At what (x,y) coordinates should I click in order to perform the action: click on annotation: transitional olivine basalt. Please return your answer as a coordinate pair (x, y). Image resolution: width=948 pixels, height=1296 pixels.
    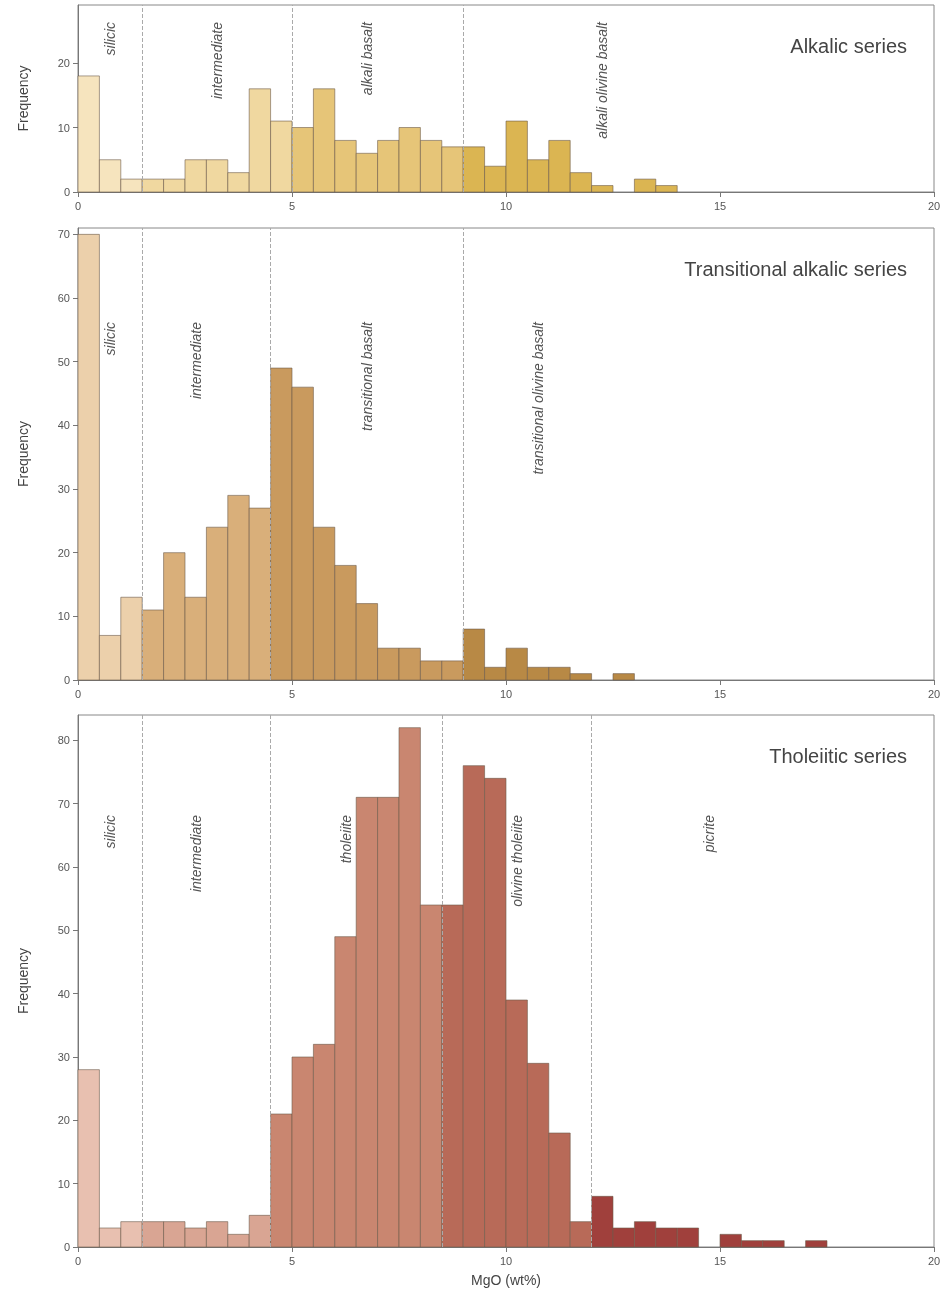
    Looking at the image, I should click on (538, 397).